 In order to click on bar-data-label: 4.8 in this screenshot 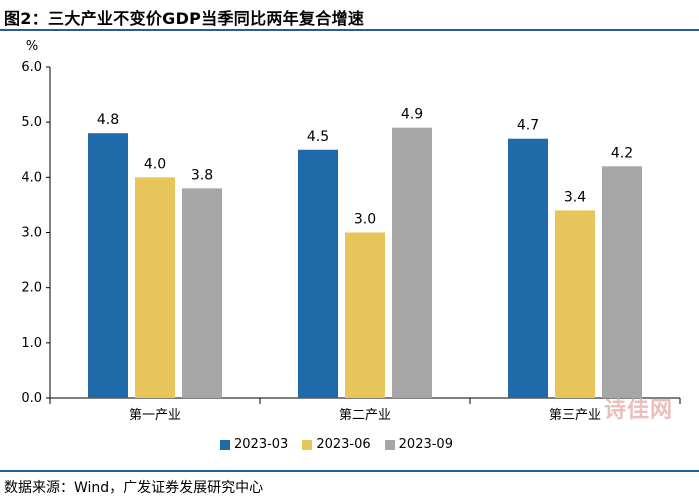, I will do `click(108, 120)`.